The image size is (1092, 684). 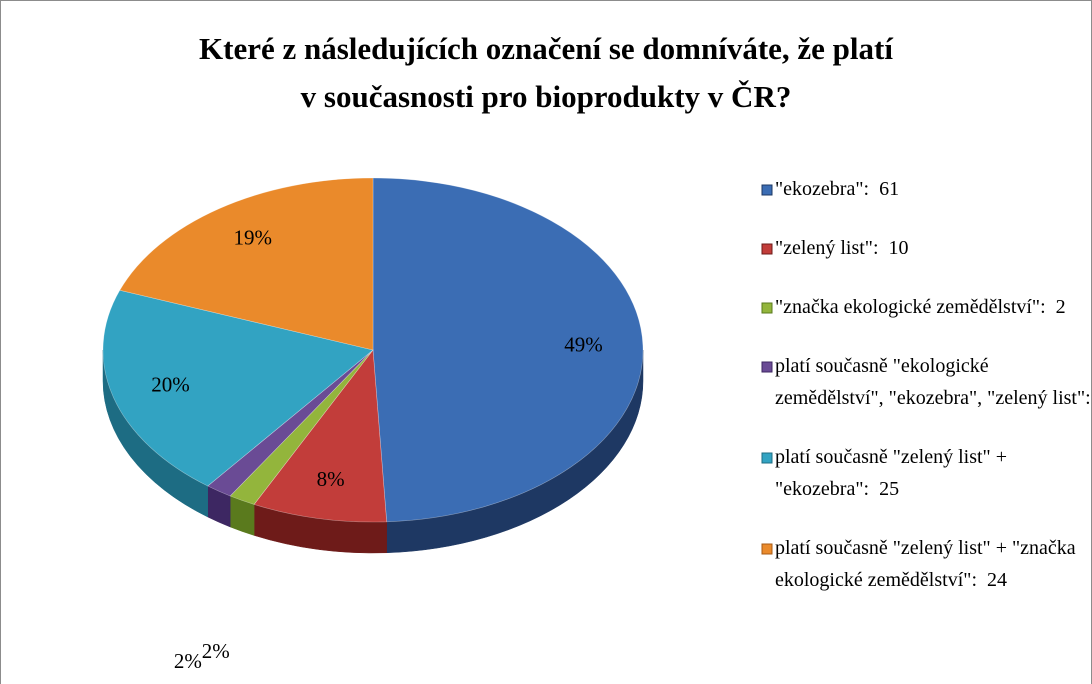 What do you see at coordinates (252, 238) in the screenshot?
I see `data-label: 19%` at bounding box center [252, 238].